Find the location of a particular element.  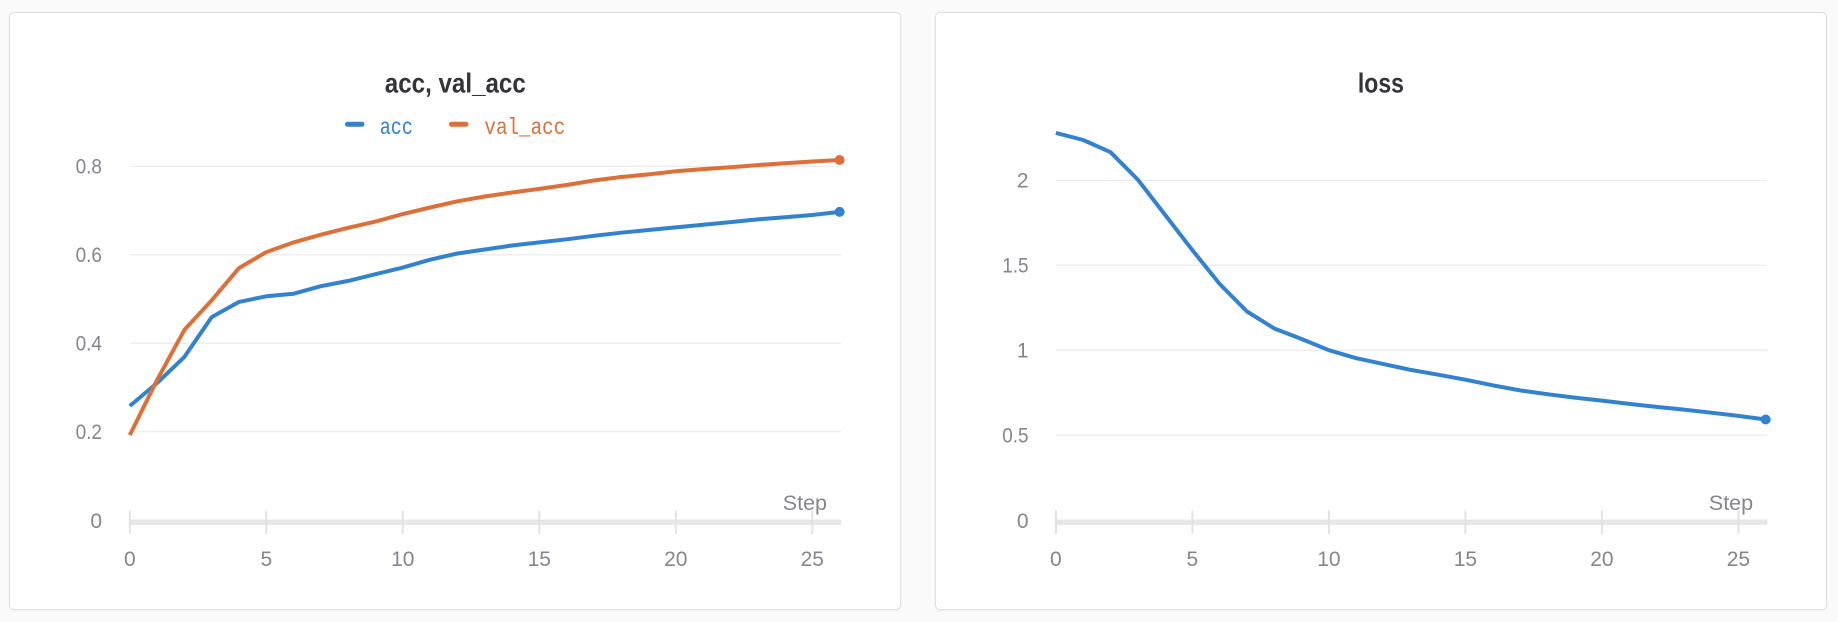

svg-text: 2 is located at coordinates (1023, 181).